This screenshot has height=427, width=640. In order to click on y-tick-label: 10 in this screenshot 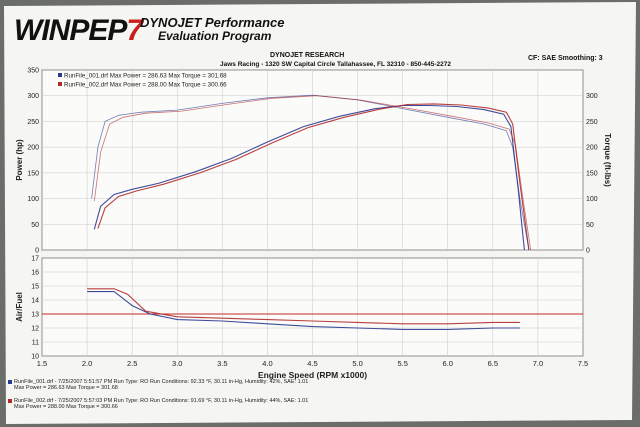, I will do `click(35, 357)`.